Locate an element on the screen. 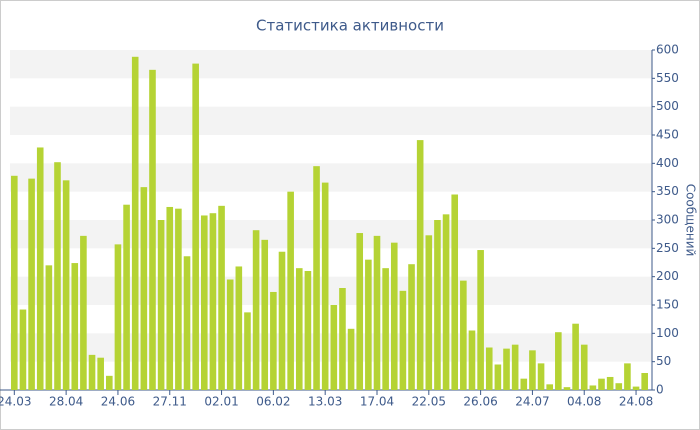 Image resolution: width=700 pixels, height=430 pixels. y-tick-label: 600 is located at coordinates (667, 50).